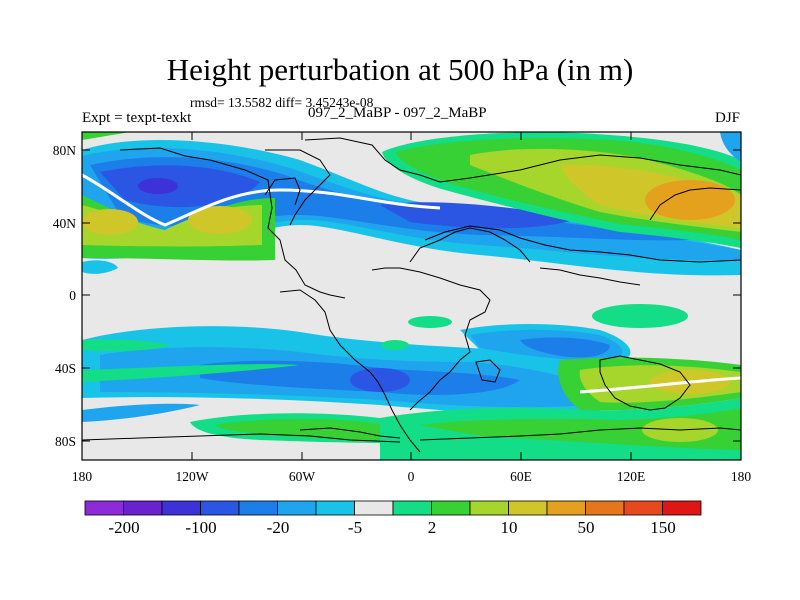  I want to click on y-tick-label: 80S, so click(65, 441).